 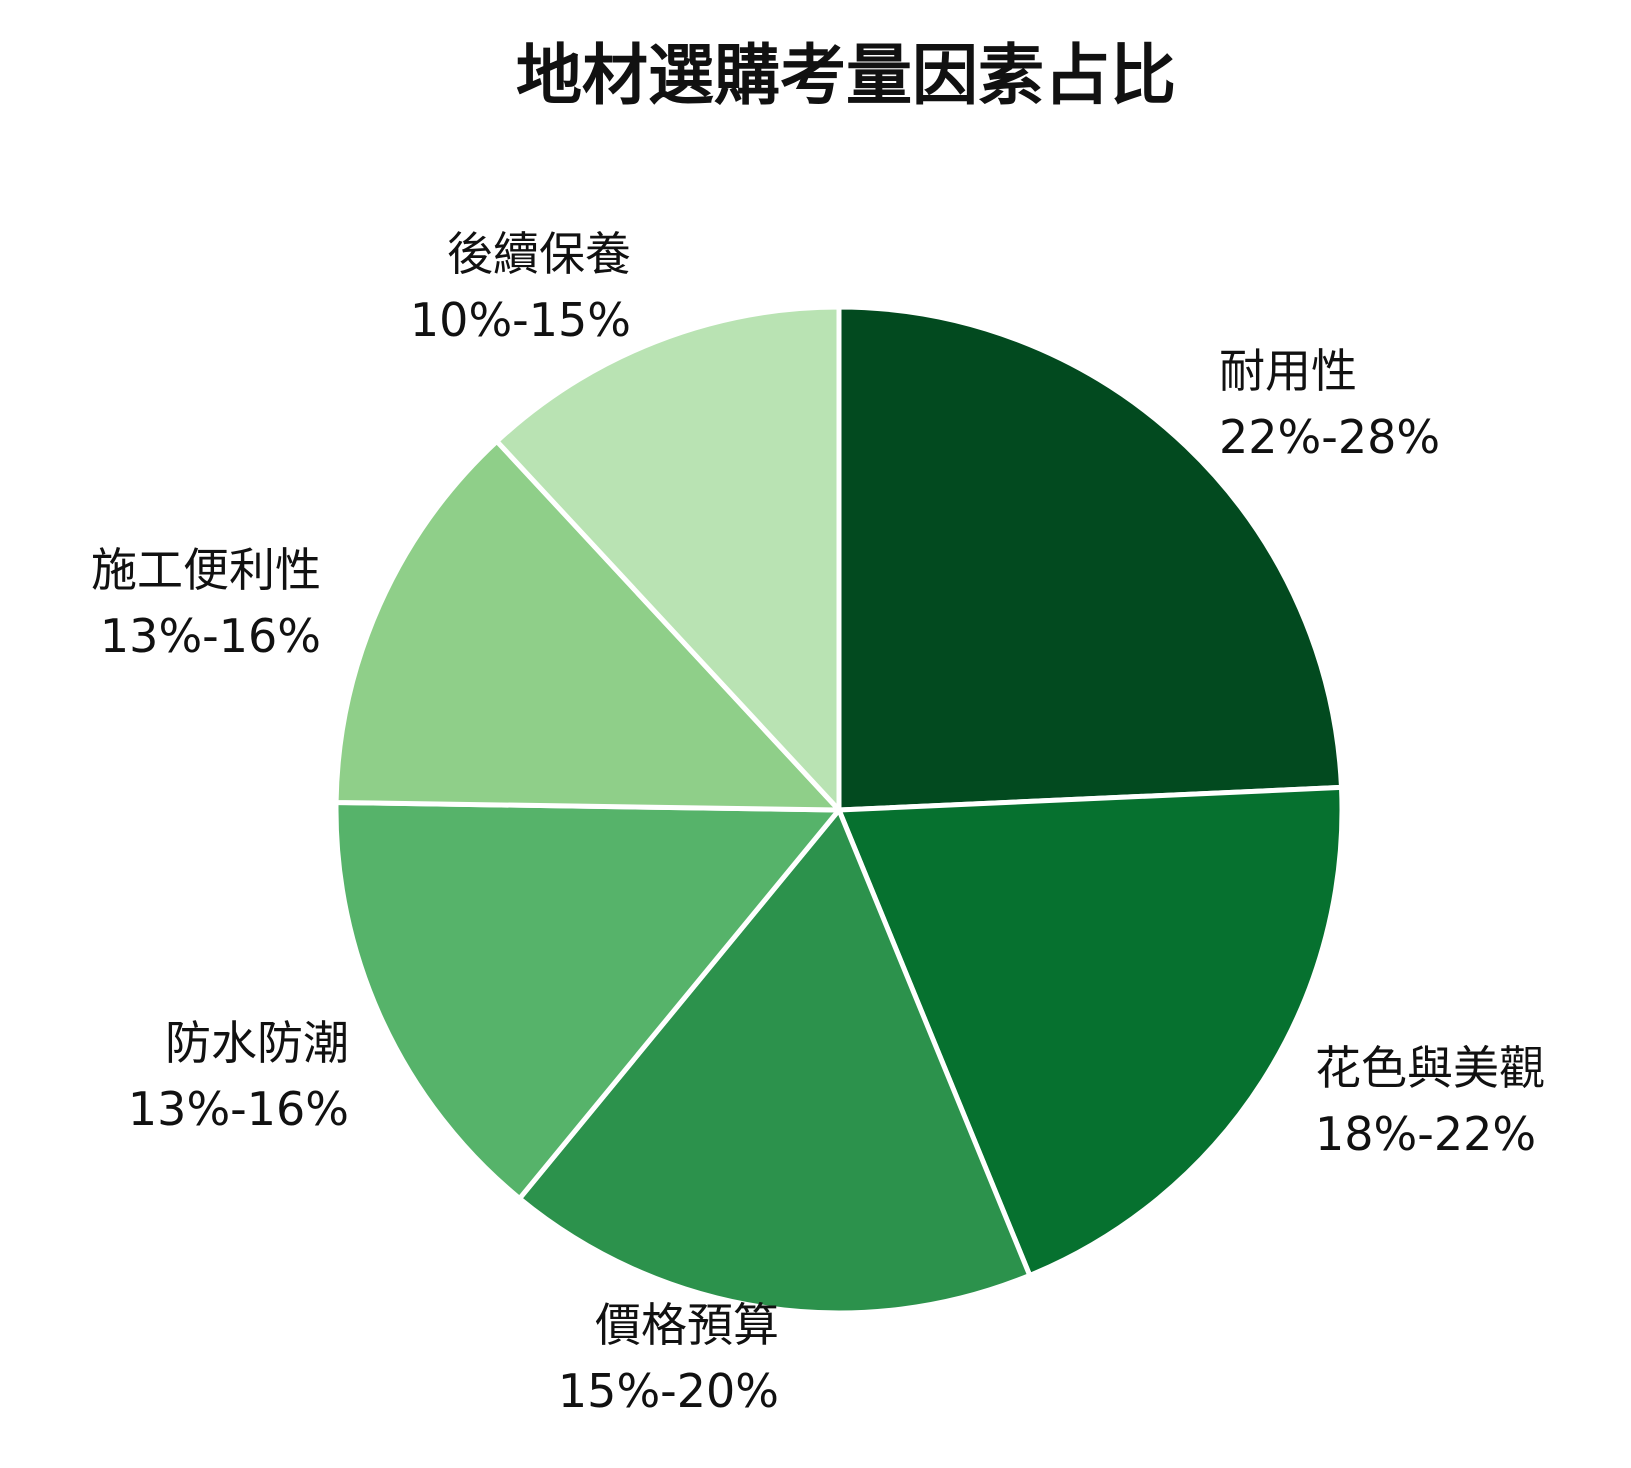 What do you see at coordinates (1288, 371) in the screenshot?
I see `slice-label-1: 耐用性` at bounding box center [1288, 371].